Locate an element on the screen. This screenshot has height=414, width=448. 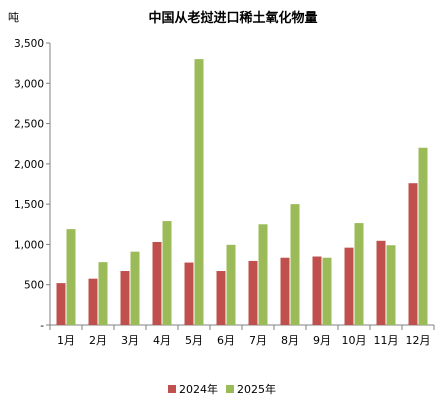
bar-2024年-7月 is located at coordinates (253, 292).